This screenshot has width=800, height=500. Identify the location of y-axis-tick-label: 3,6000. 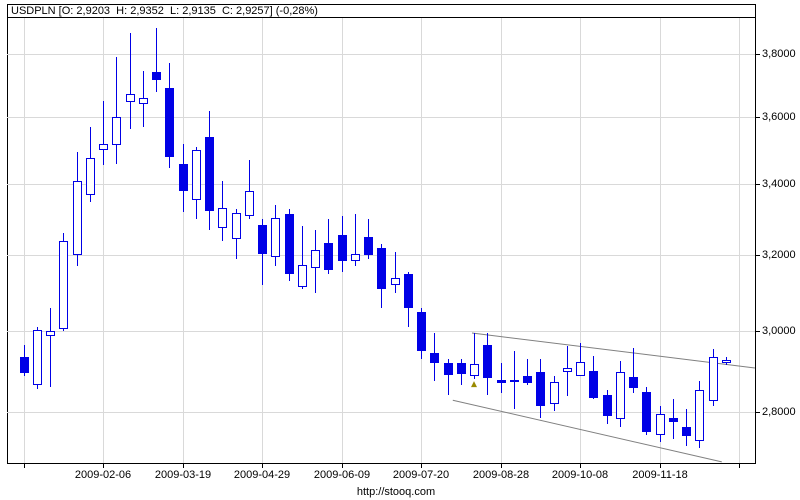
(779, 117).